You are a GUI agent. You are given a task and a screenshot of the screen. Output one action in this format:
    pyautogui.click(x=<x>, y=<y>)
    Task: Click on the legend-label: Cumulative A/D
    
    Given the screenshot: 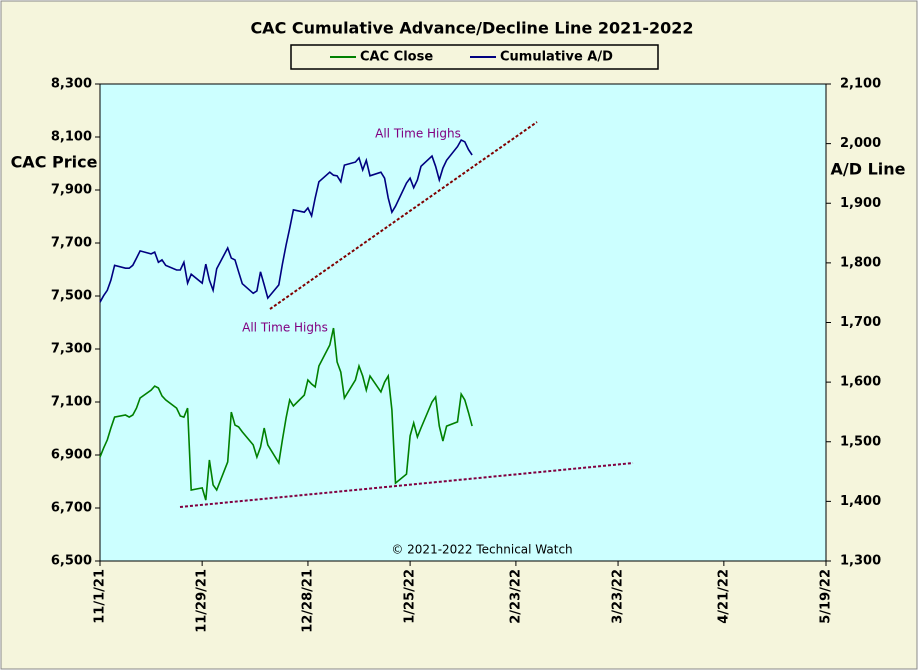 What is the action you would take?
    pyautogui.click(x=556, y=57)
    